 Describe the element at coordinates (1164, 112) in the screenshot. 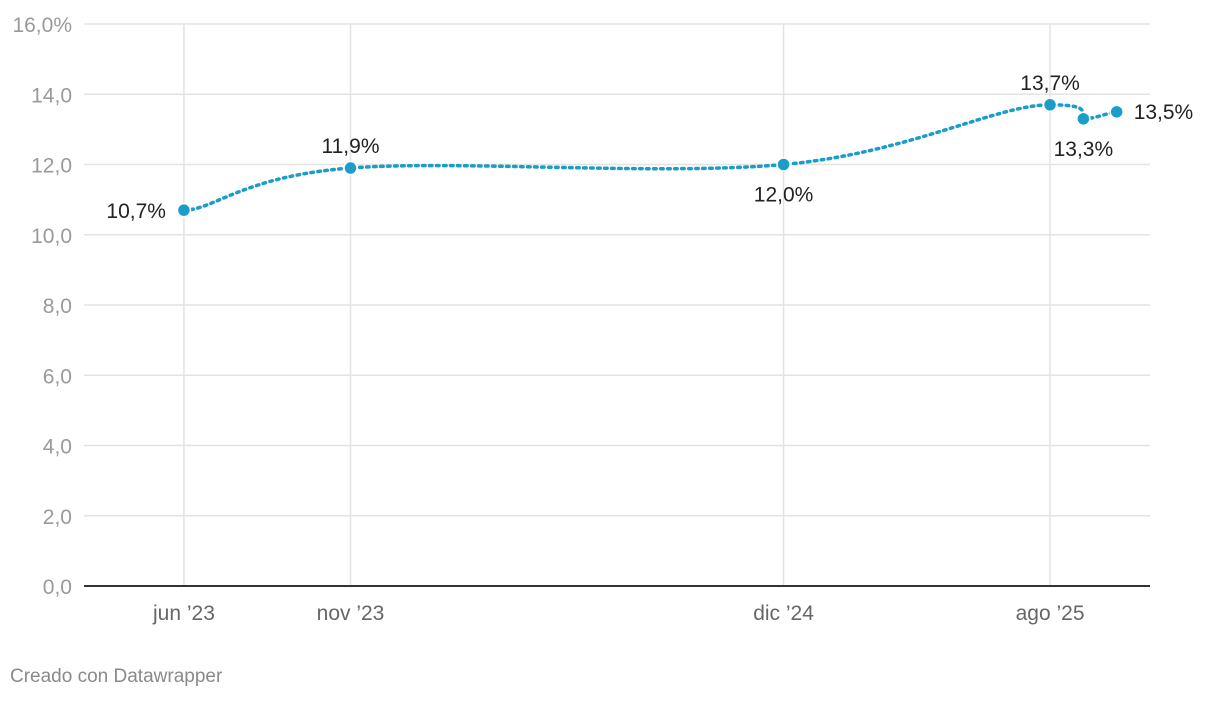

I see `data-label: 13,5%` at that location.